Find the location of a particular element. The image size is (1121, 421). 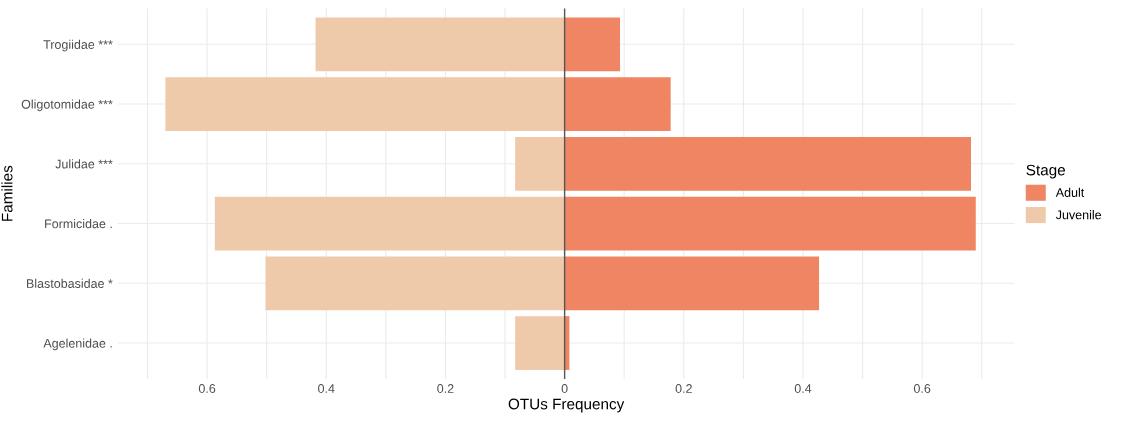

x-tick-label: 0 is located at coordinates (564, 388).